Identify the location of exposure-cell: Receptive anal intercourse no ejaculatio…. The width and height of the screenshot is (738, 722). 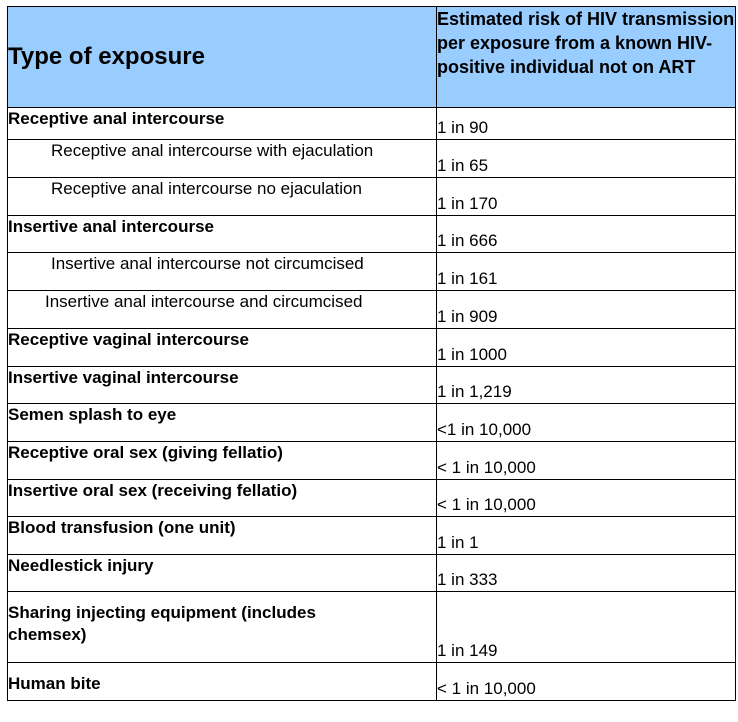
(222, 196).